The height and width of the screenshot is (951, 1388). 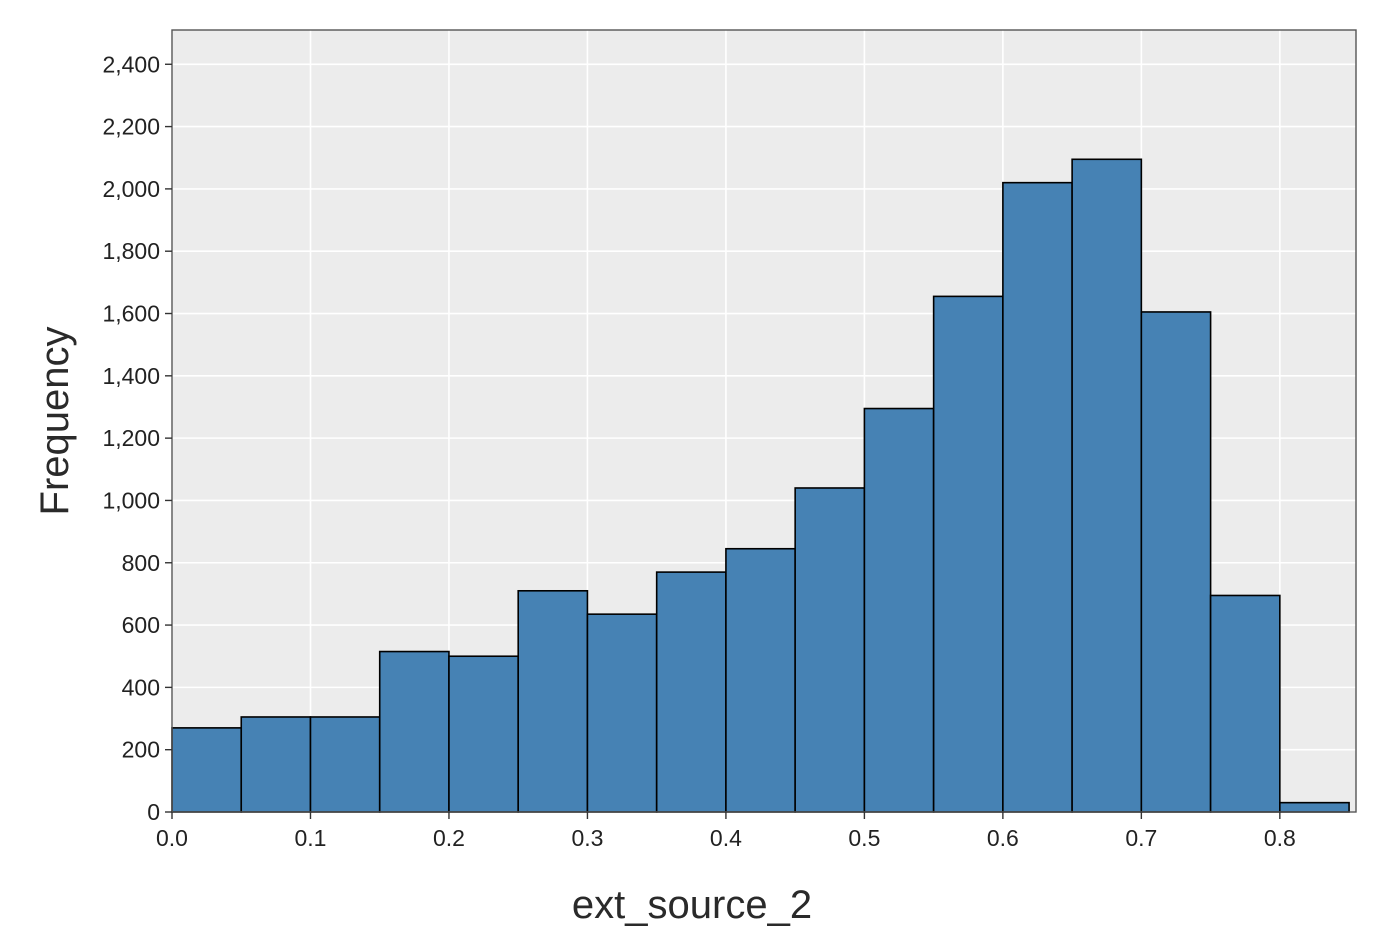 I want to click on y-tick-label: 0, so click(x=153, y=812).